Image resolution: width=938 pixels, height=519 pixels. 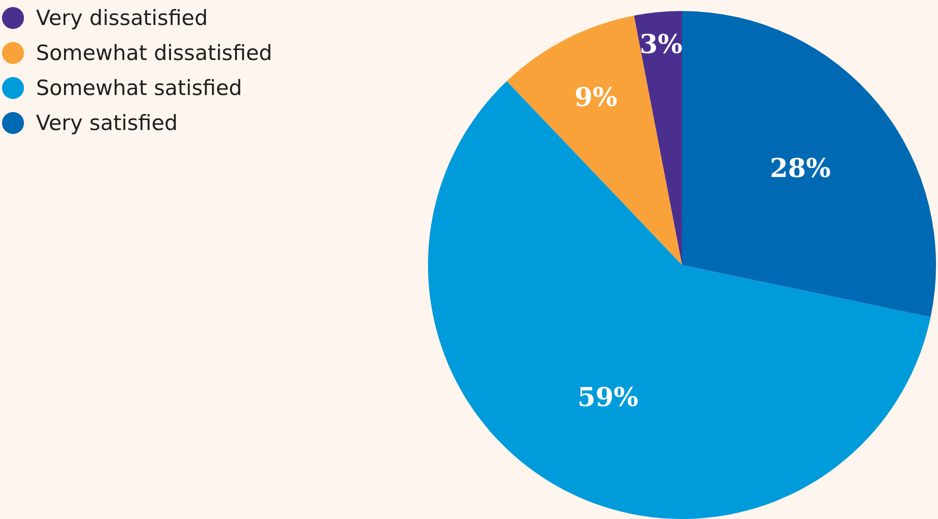 I want to click on legend-label: Very satisfied, so click(x=107, y=123).